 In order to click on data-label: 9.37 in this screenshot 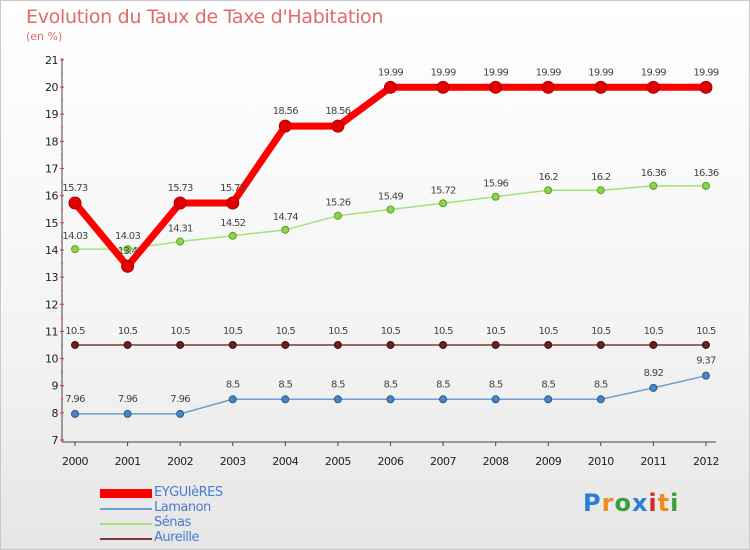, I will do `click(706, 361)`.